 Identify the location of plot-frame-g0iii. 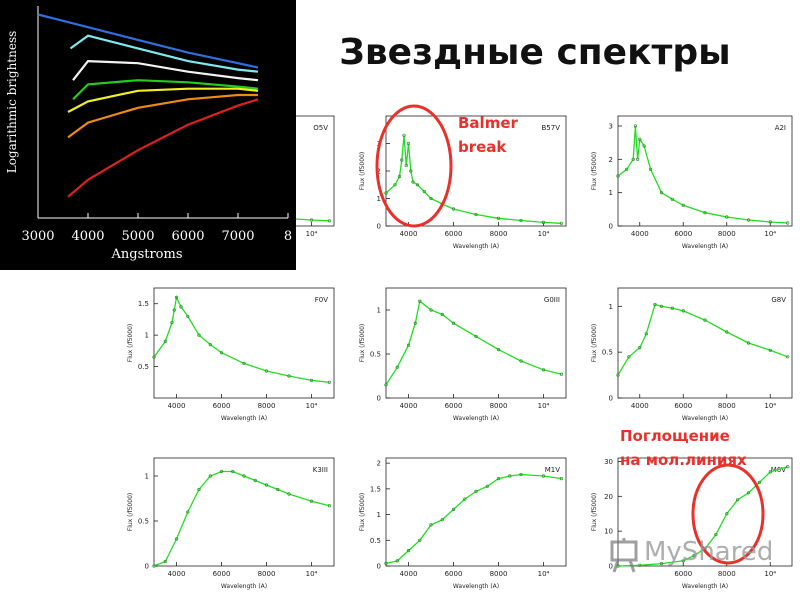
(476, 343).